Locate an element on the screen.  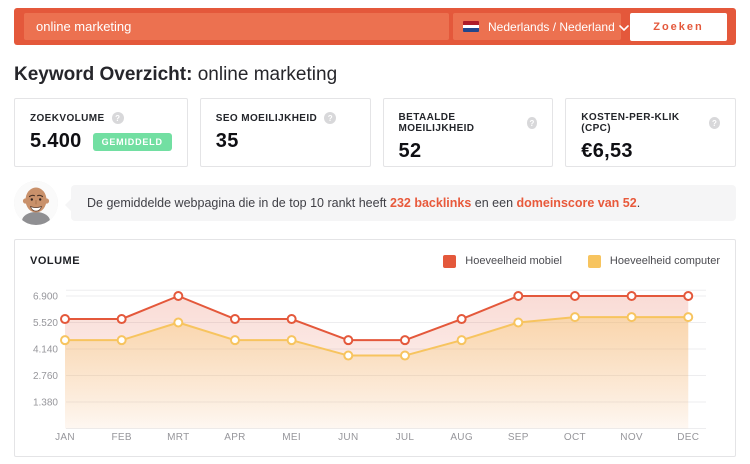
card-betaalde-moeilijkheid: BETAALDE MOEILIJKHEID ? 52 is located at coordinates (468, 132).